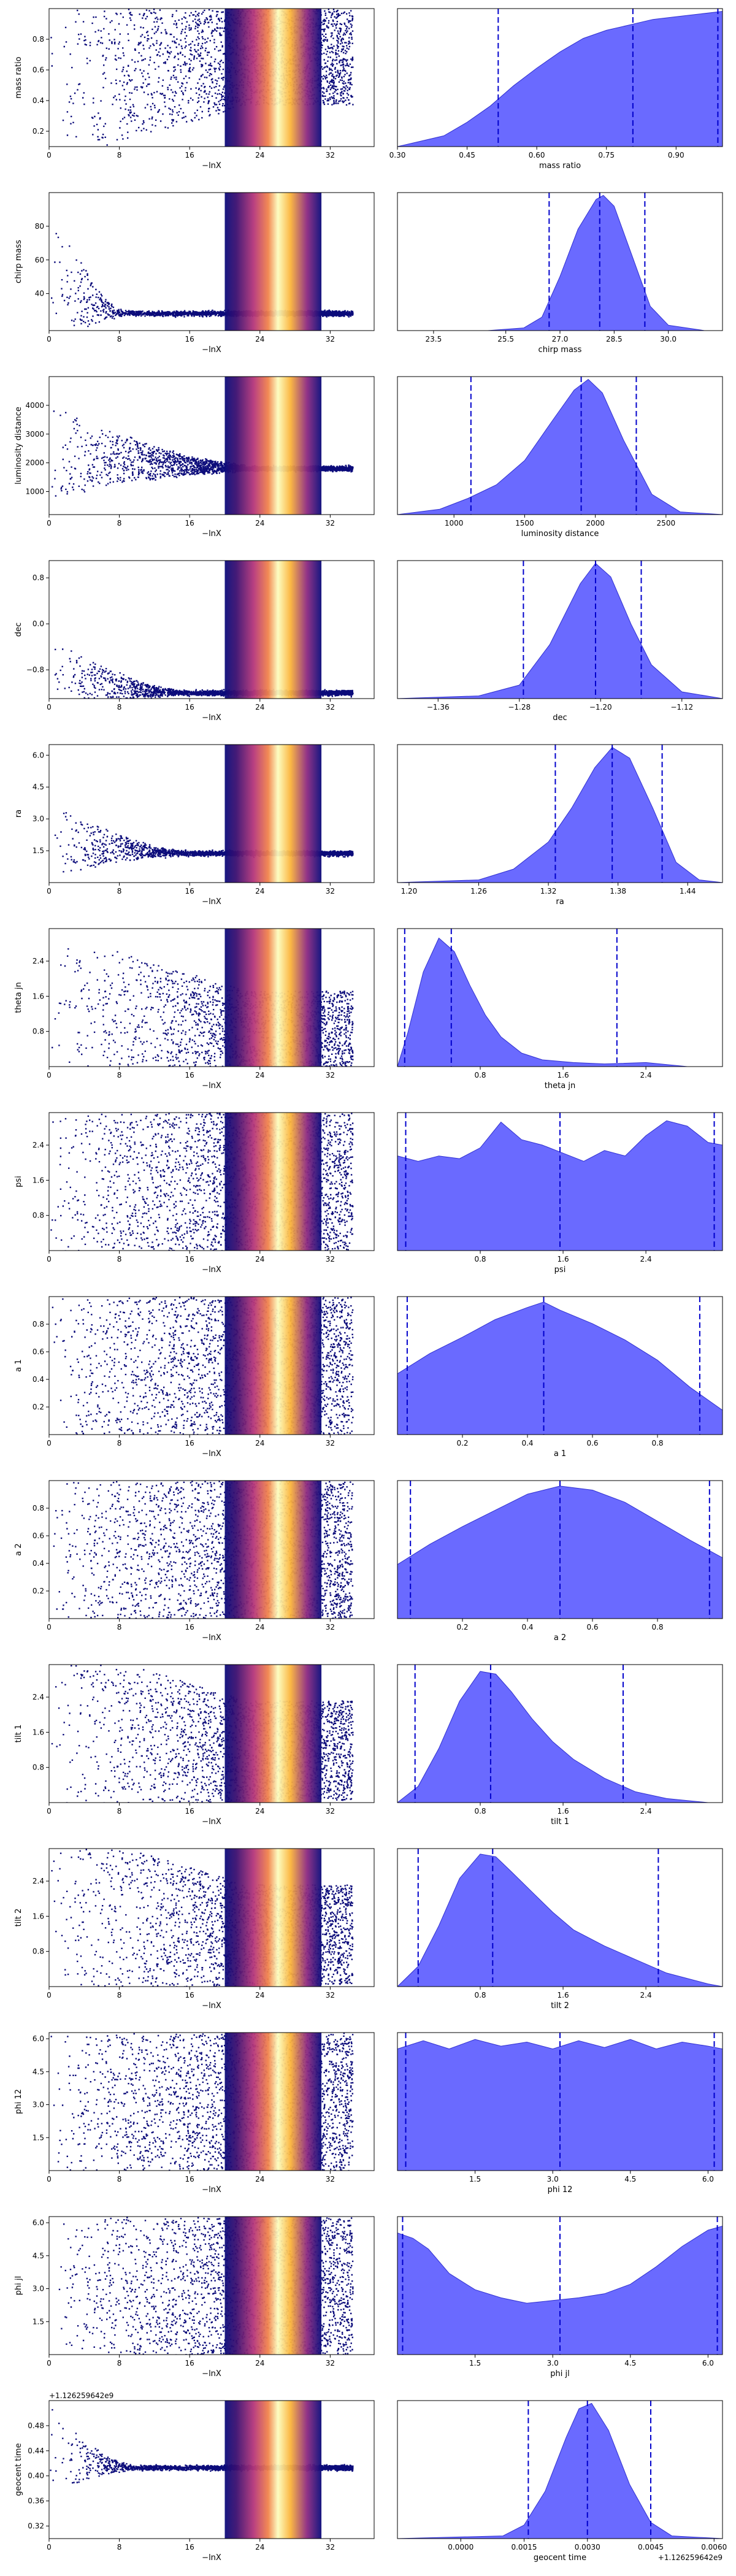 This screenshot has height=2576, width=736. Describe the element at coordinates (618, 891) in the screenshot. I see `marginal-xtick-label-ra: 1.38` at that location.